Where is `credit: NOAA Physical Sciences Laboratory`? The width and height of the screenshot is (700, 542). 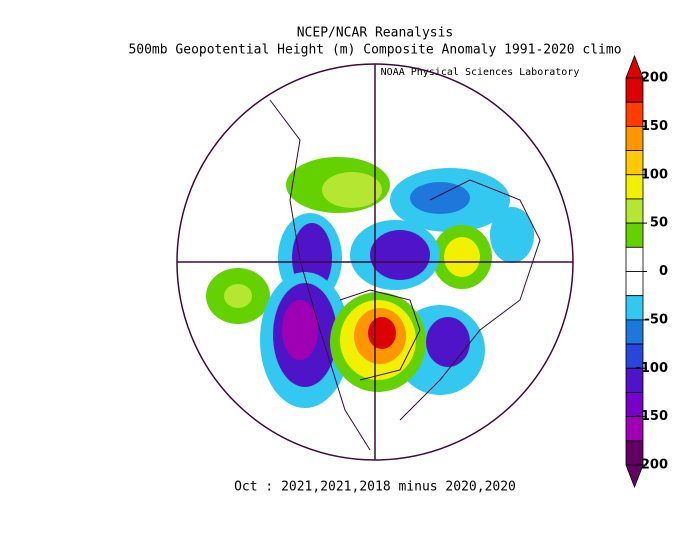 credit: NOAA Physical Sciences Laboratory is located at coordinates (480, 72).